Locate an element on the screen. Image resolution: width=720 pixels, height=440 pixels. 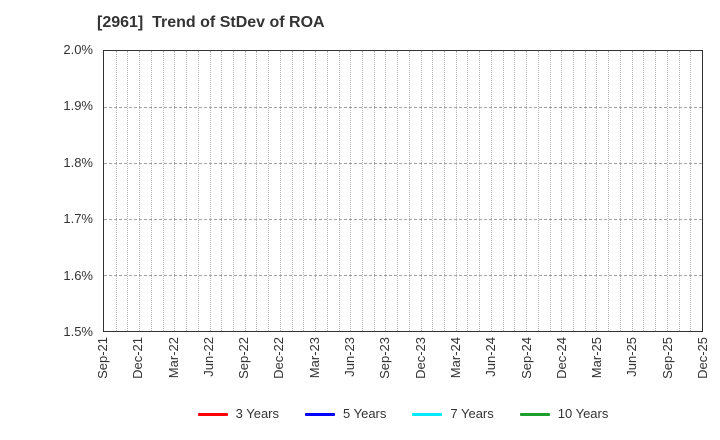
x-tick-label: Sep-25 is located at coordinates (667, 358).